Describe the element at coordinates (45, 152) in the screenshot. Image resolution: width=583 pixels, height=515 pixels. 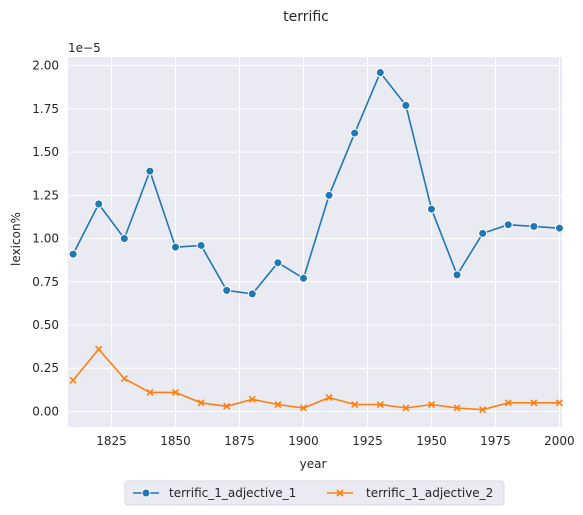
I see `y-tick-label: 1.50` at that location.